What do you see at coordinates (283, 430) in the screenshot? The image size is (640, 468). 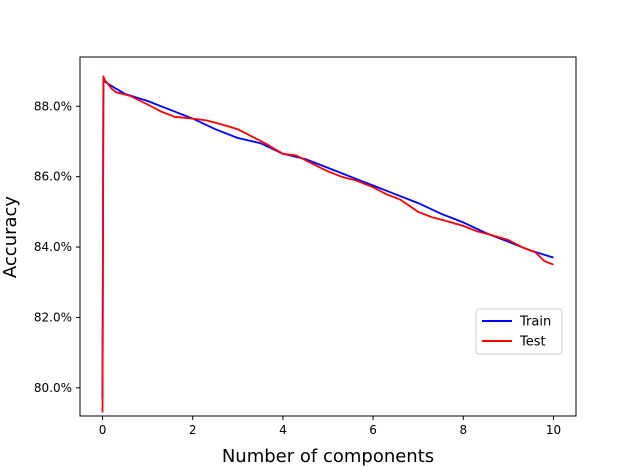 I see `x-tick-label: 4` at bounding box center [283, 430].